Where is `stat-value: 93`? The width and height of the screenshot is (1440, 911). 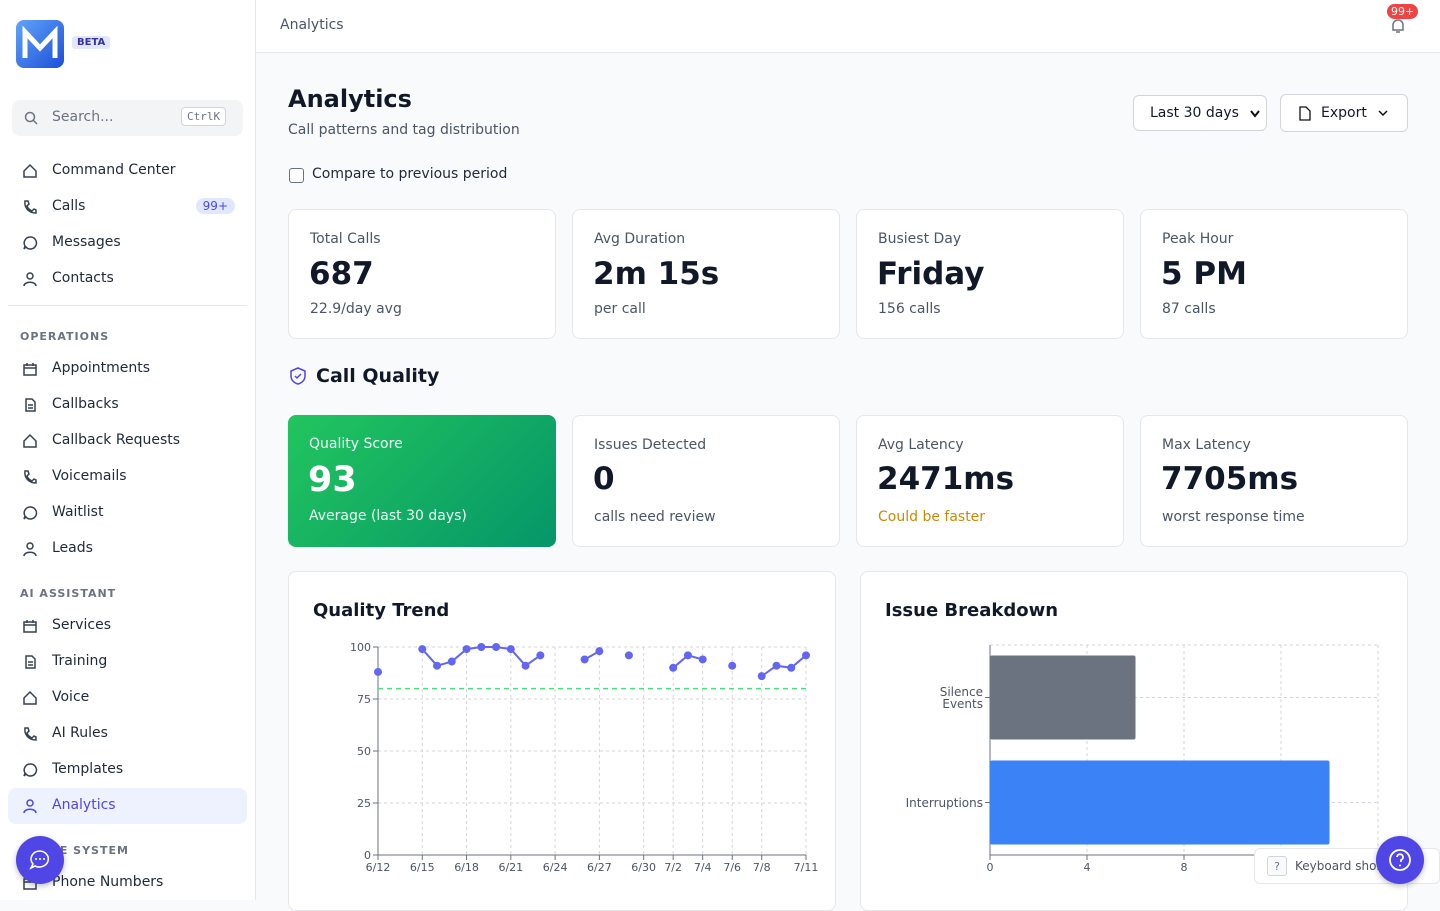 stat-value: 93 is located at coordinates (332, 480).